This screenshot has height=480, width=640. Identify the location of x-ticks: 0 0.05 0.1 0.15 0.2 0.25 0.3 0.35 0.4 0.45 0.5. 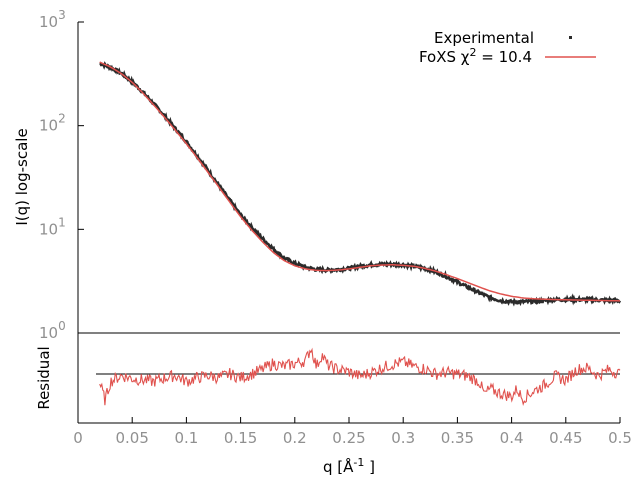
(352, 432).